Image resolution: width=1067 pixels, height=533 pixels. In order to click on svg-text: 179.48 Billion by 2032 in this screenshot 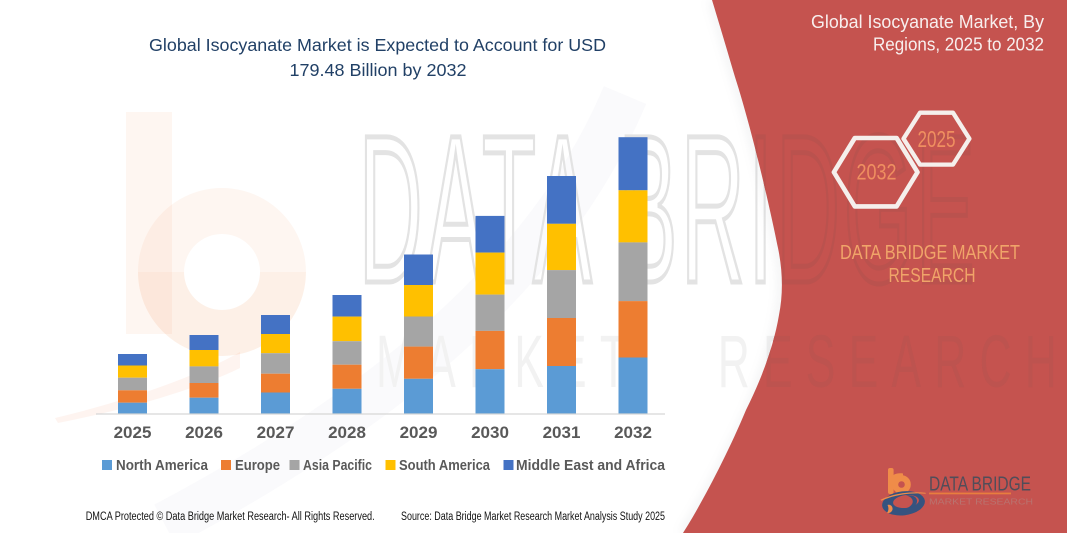, I will do `click(378, 70)`.